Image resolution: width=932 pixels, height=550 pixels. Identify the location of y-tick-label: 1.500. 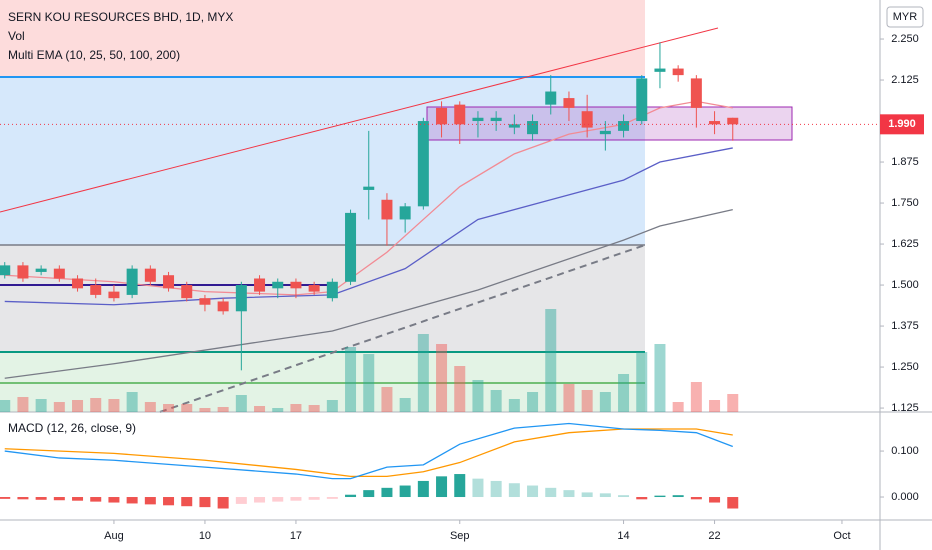
(905, 285).